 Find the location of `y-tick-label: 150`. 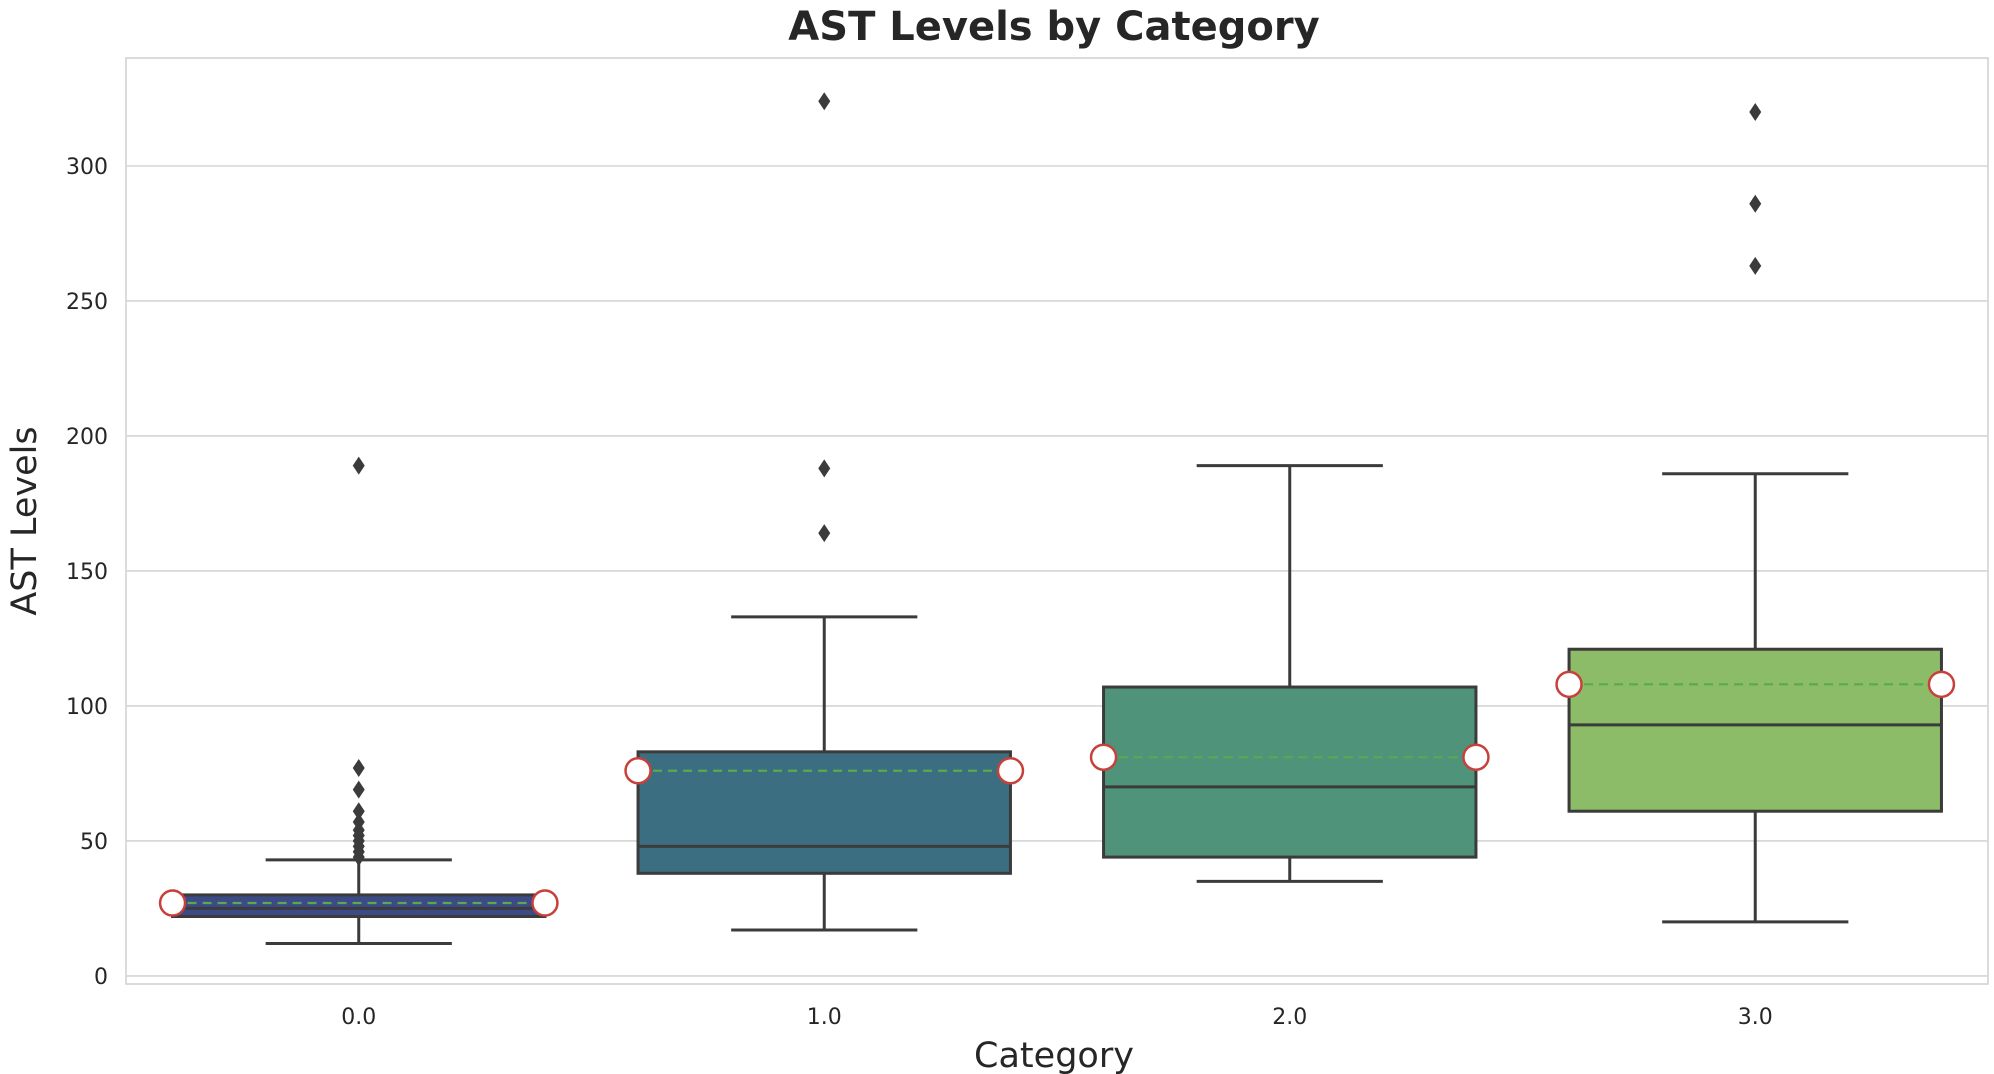

y-tick-label: 150 is located at coordinates (87, 572).